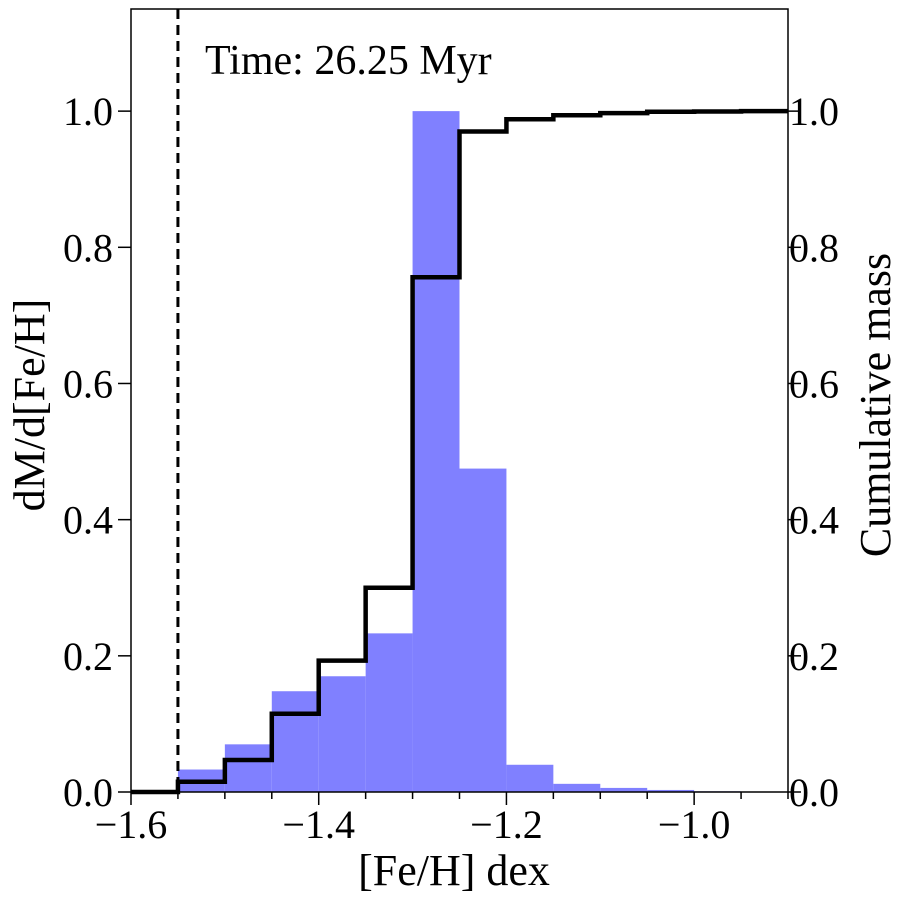  Describe the element at coordinates (813, 452) in the screenshot. I see `right-y-axis-ticks: 0.0 0.2 0.4 0.6 0.8 1.0` at that location.